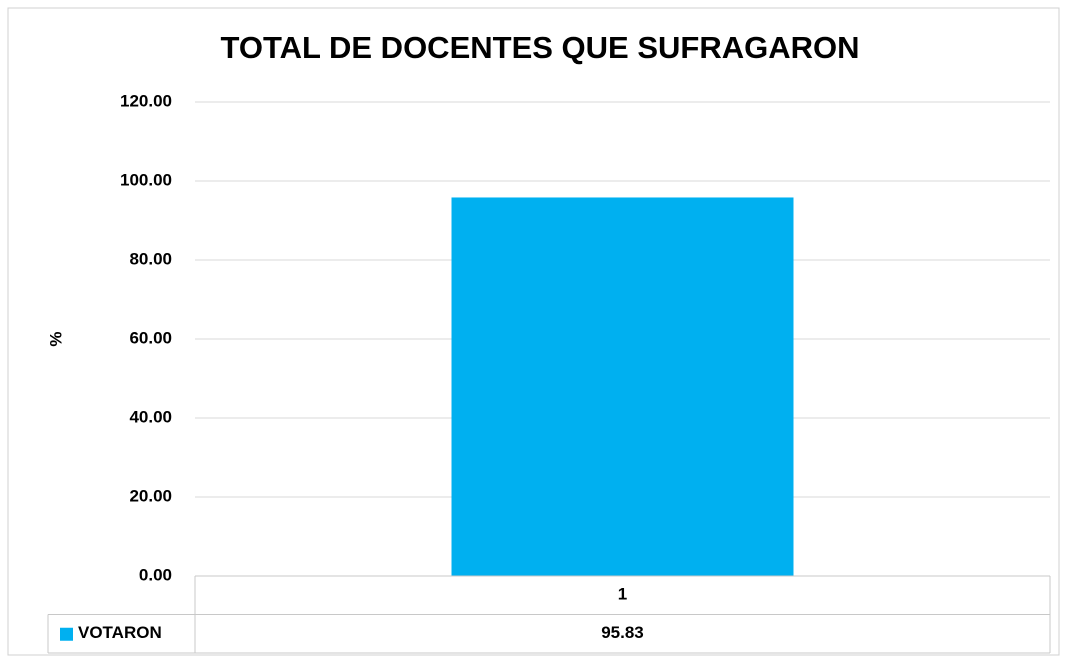 The height and width of the screenshot is (661, 1067). Describe the element at coordinates (120, 632) in the screenshot. I see `legend-label: VOTARON` at that location.